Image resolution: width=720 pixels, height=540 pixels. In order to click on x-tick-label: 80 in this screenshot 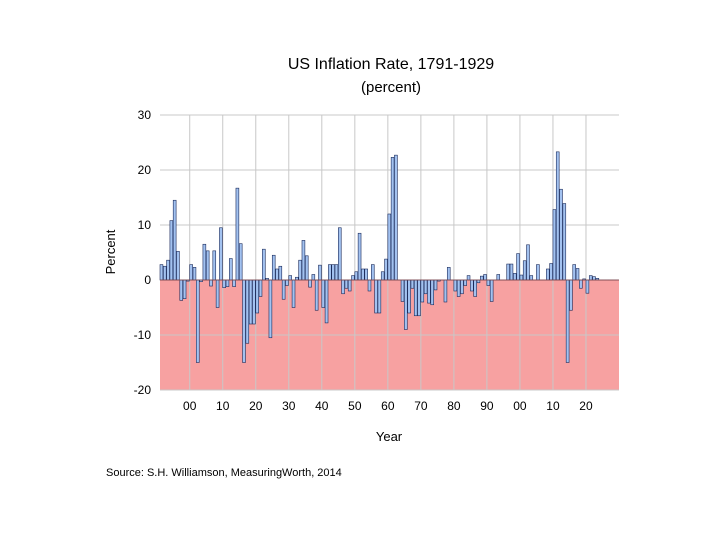, I will do `click(454, 406)`.